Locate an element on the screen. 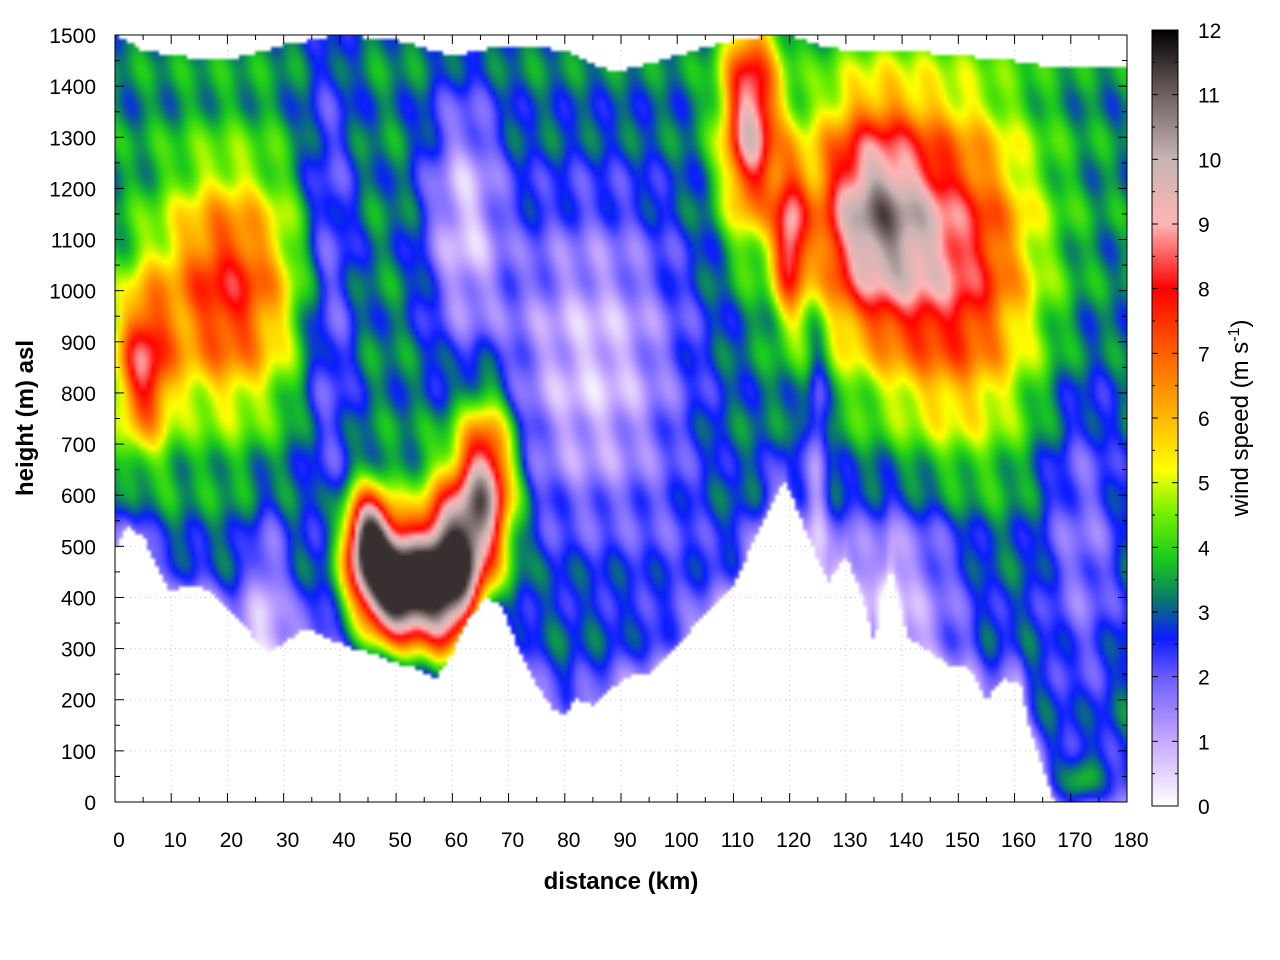 The width and height of the screenshot is (1280, 960). x-tick-label: 150 is located at coordinates (962, 840).